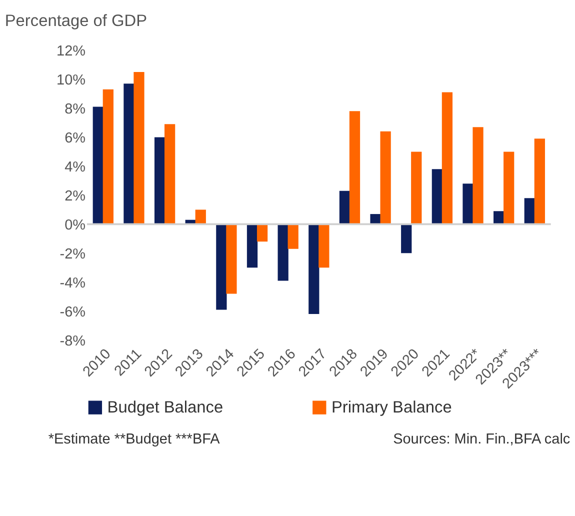 The width and height of the screenshot is (575, 516). What do you see at coordinates (75, 196) in the screenshot?
I see `y-tick-label: 2%` at bounding box center [75, 196].